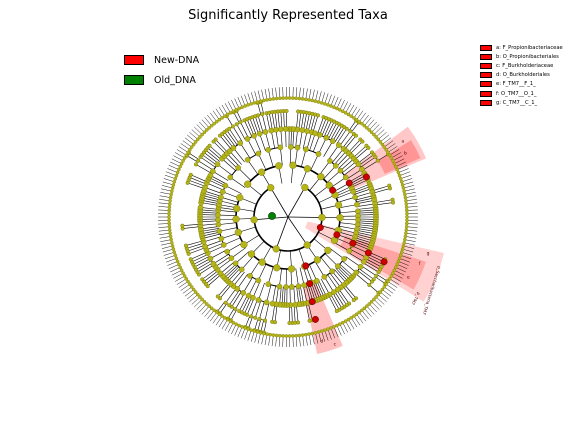  Describe the element at coordinates (161, 80) in the screenshot. I see `legend-entry-old-dna: Old_DNA` at that location.